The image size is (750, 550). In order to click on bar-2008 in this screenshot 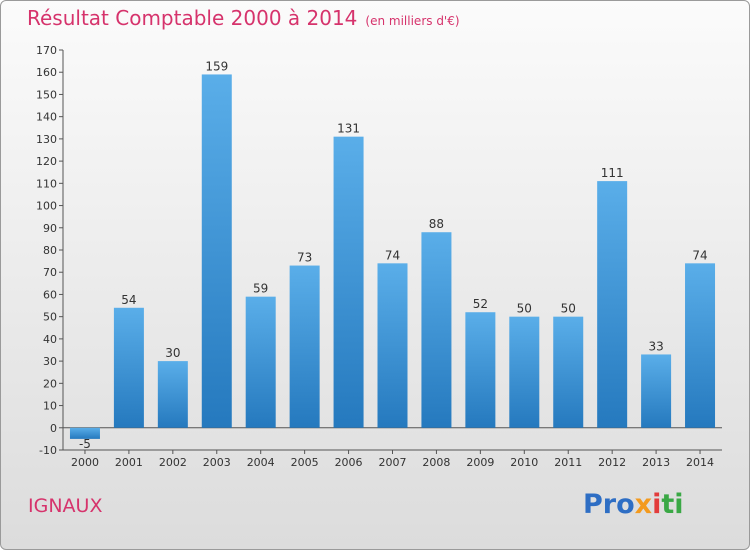, I will do `click(436, 330)`.